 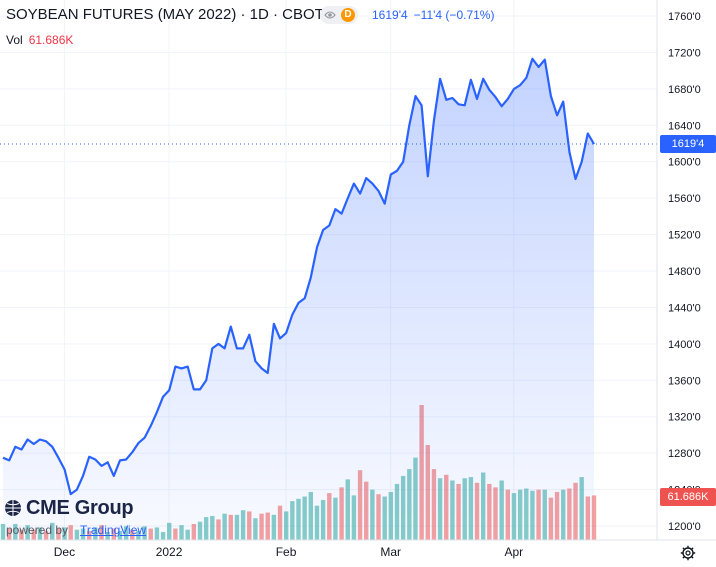 I want to click on session-badge: D, so click(x=348, y=15).